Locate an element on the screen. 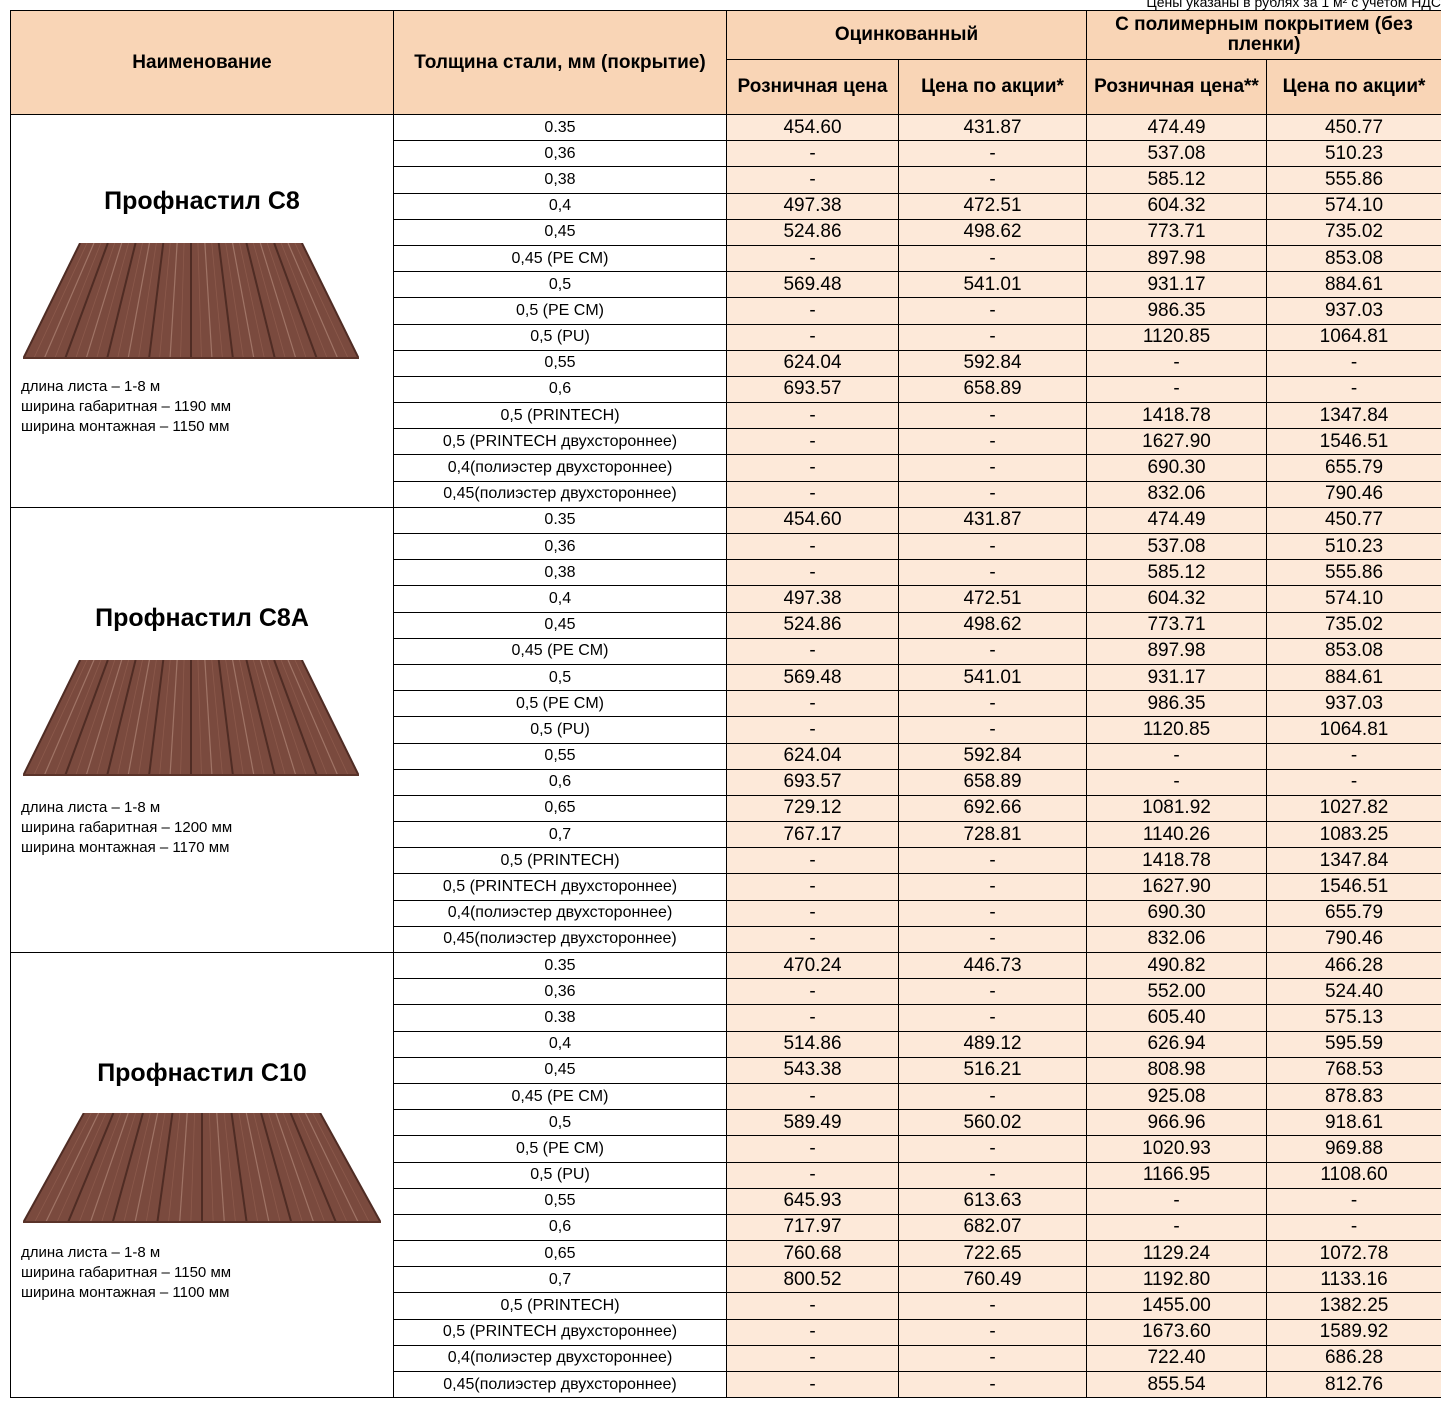 The width and height of the screenshot is (1441, 1408). retail-galv-cell: 454.60 is located at coordinates (812, 520).